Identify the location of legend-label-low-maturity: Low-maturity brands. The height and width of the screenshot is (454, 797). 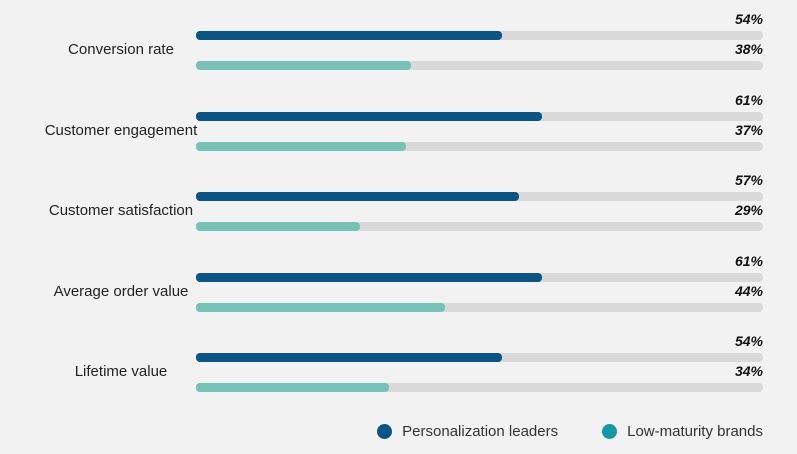
(695, 431).